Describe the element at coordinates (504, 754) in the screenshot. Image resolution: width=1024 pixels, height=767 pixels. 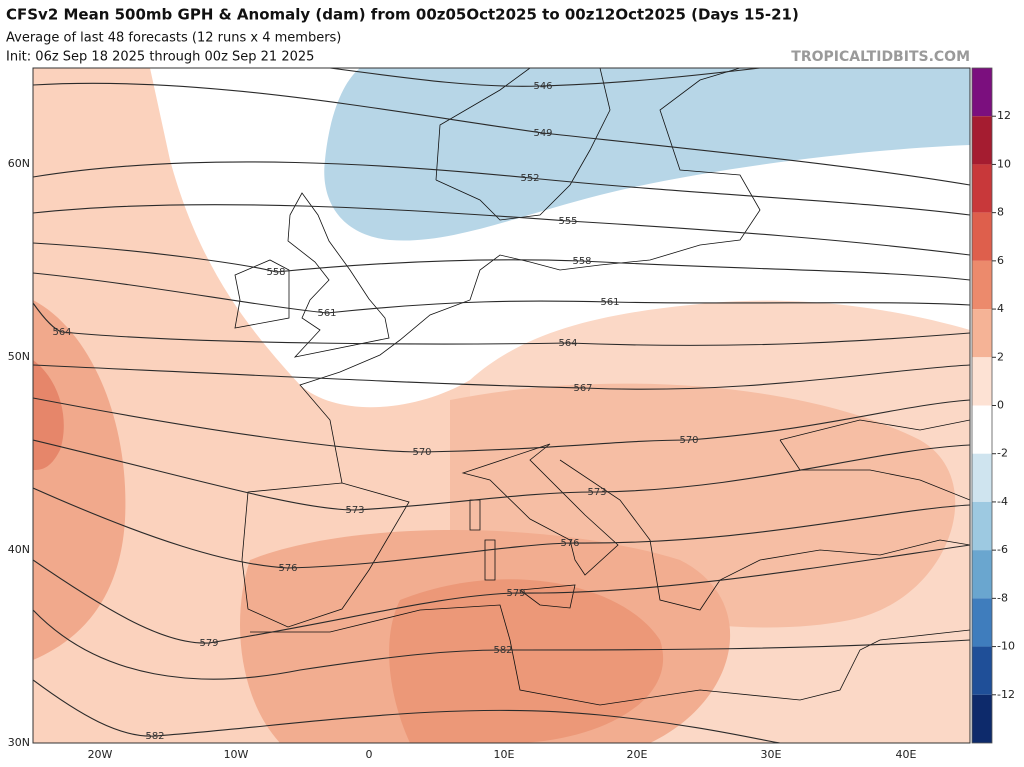
I see `lon-label: 10E` at that location.